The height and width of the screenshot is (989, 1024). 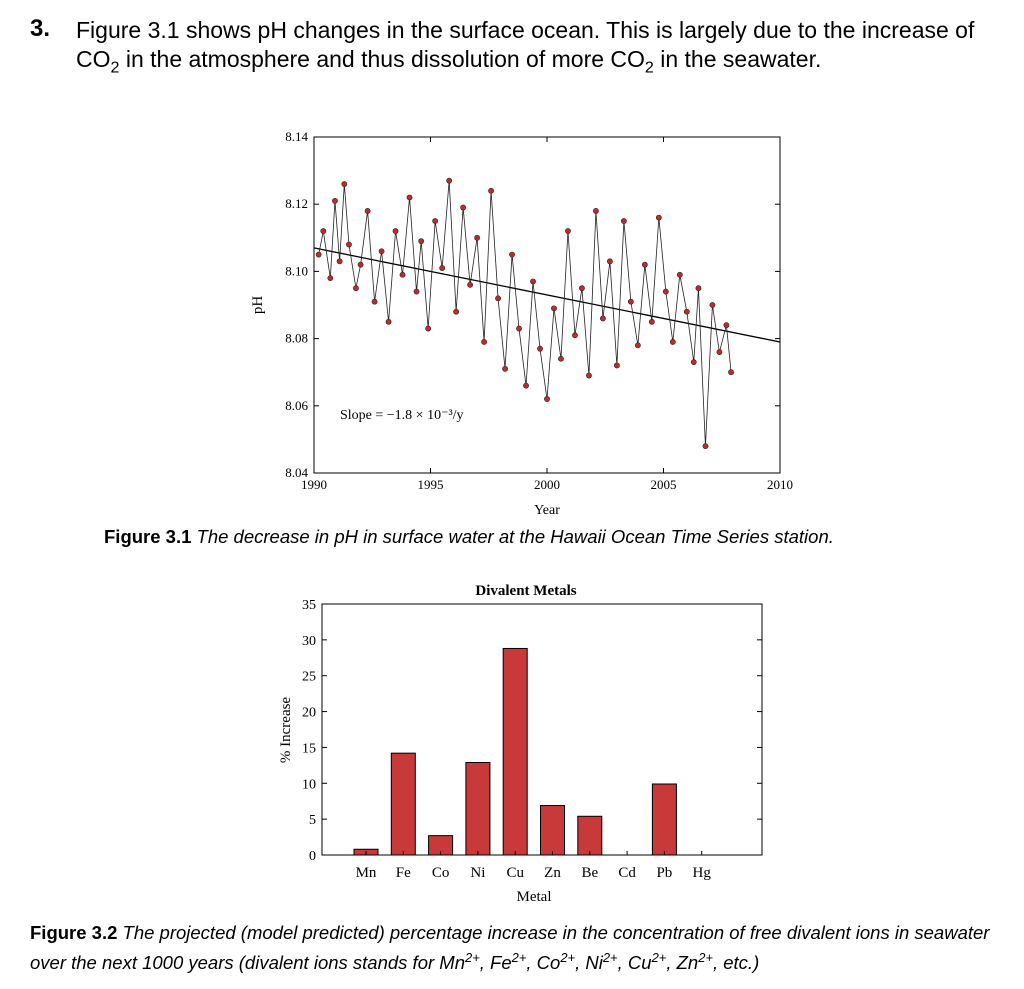 I want to click on ph-y-tick-label: 8.12, so click(x=296, y=203).